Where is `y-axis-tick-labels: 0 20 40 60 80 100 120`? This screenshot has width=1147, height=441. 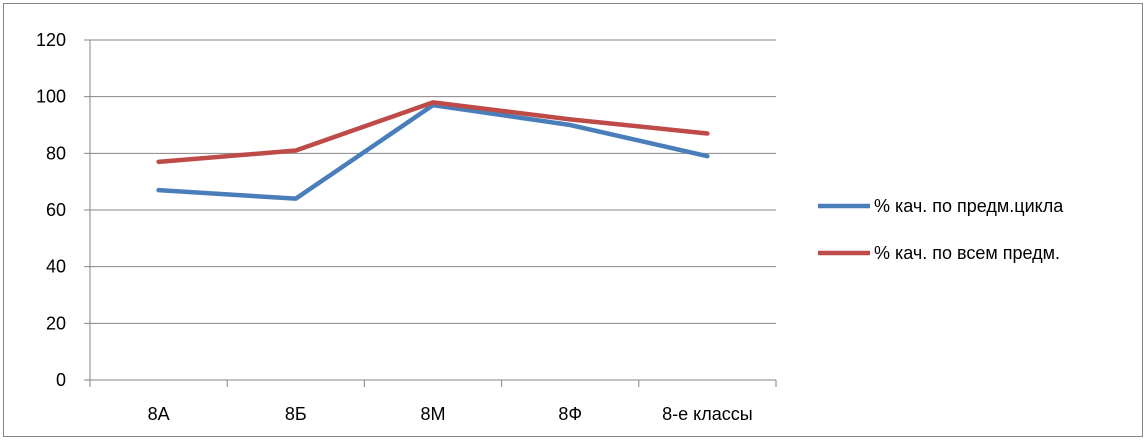 y-axis-tick-labels: 0 20 40 60 80 100 120 is located at coordinates (51, 210).